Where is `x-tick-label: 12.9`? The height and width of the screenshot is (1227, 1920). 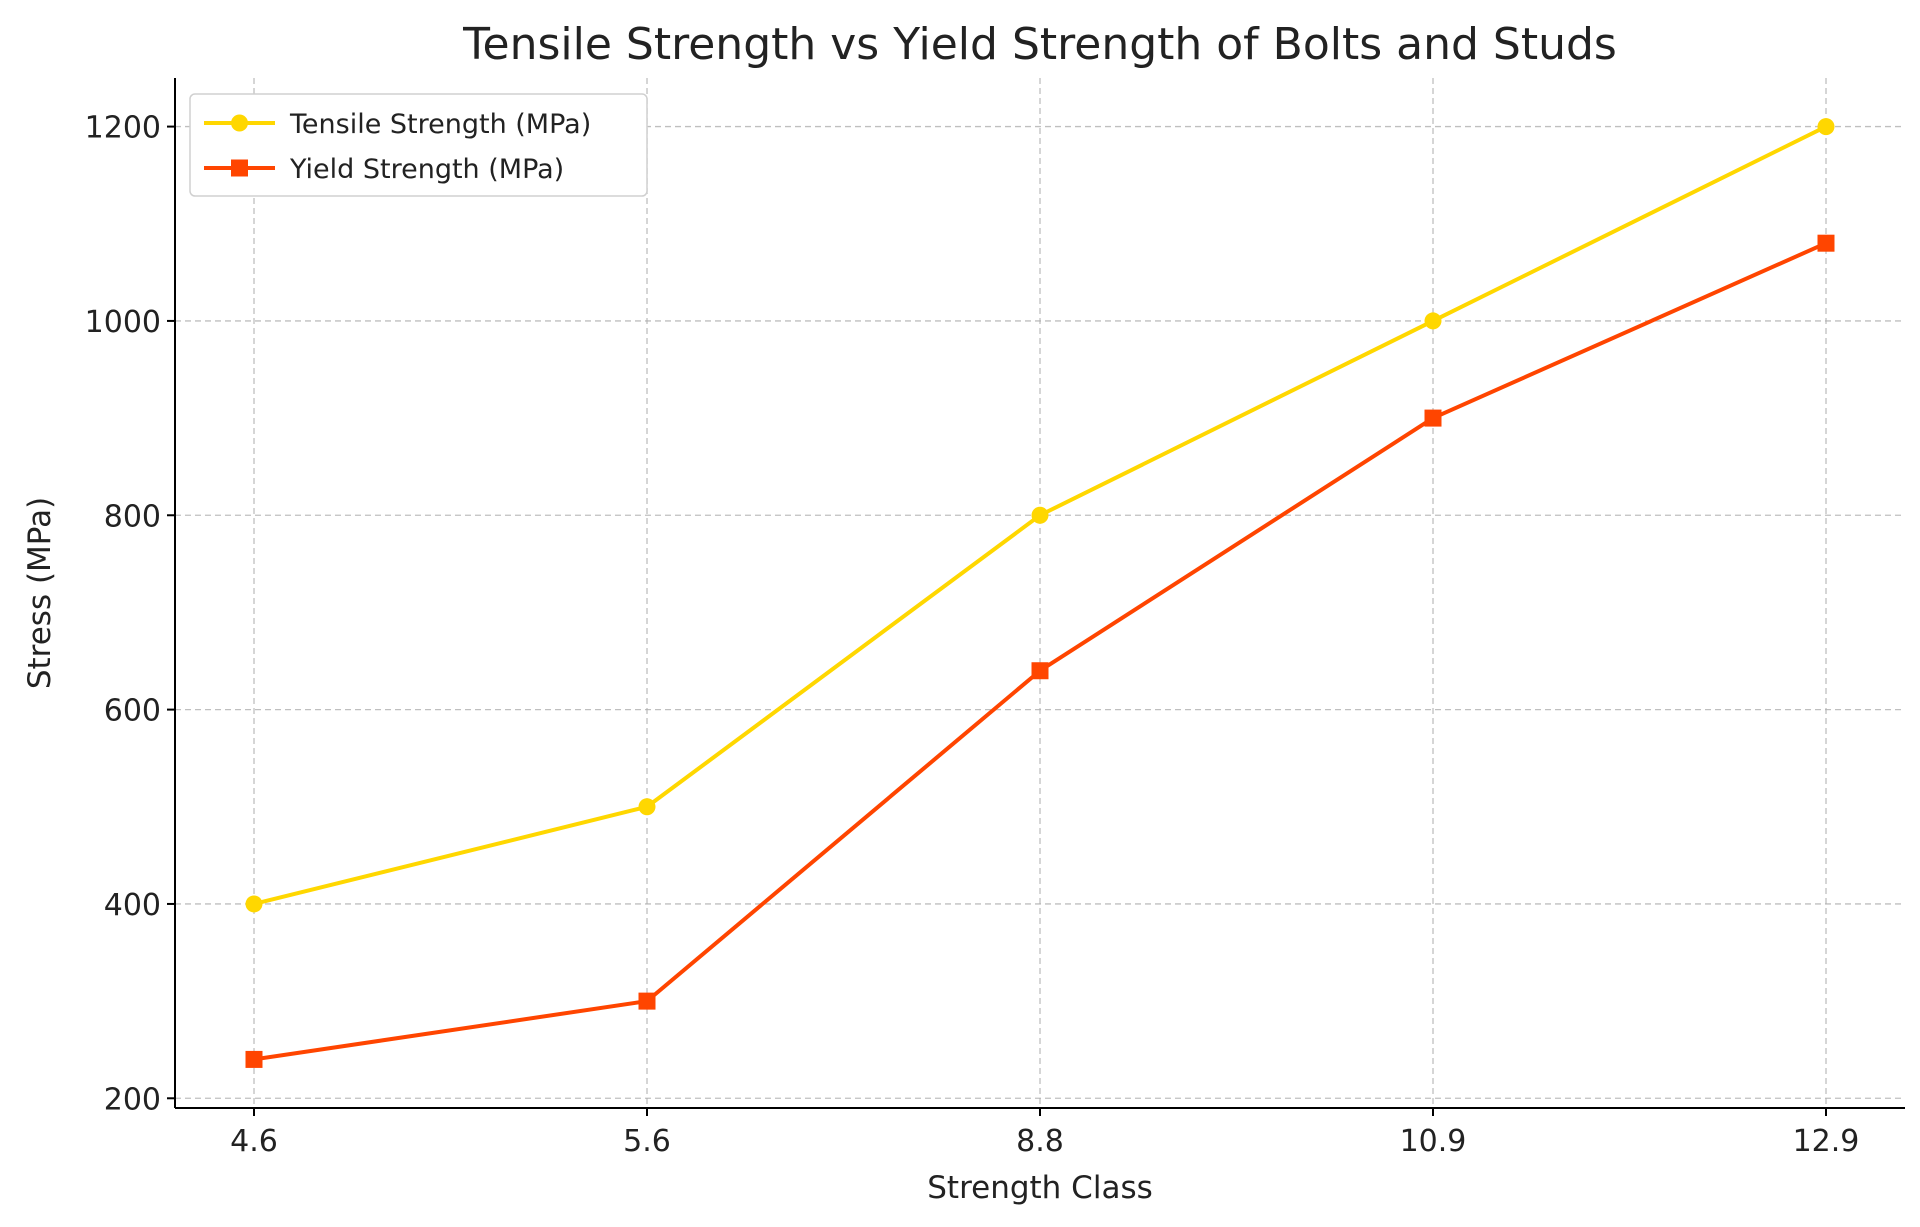 x-tick-label: 12.9 is located at coordinates (1826, 1141).